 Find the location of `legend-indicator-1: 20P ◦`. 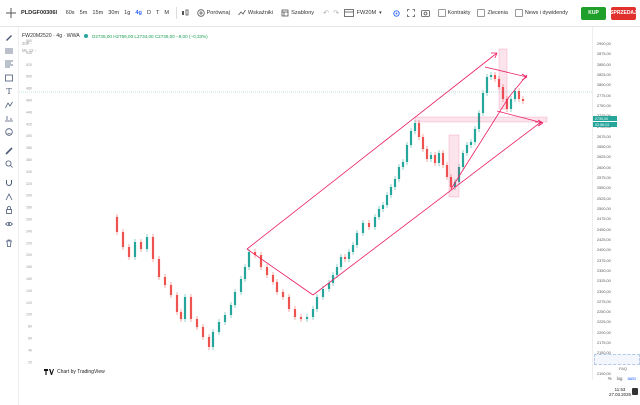

legend-indicator-1: 20P ◦ is located at coordinates (27, 43).